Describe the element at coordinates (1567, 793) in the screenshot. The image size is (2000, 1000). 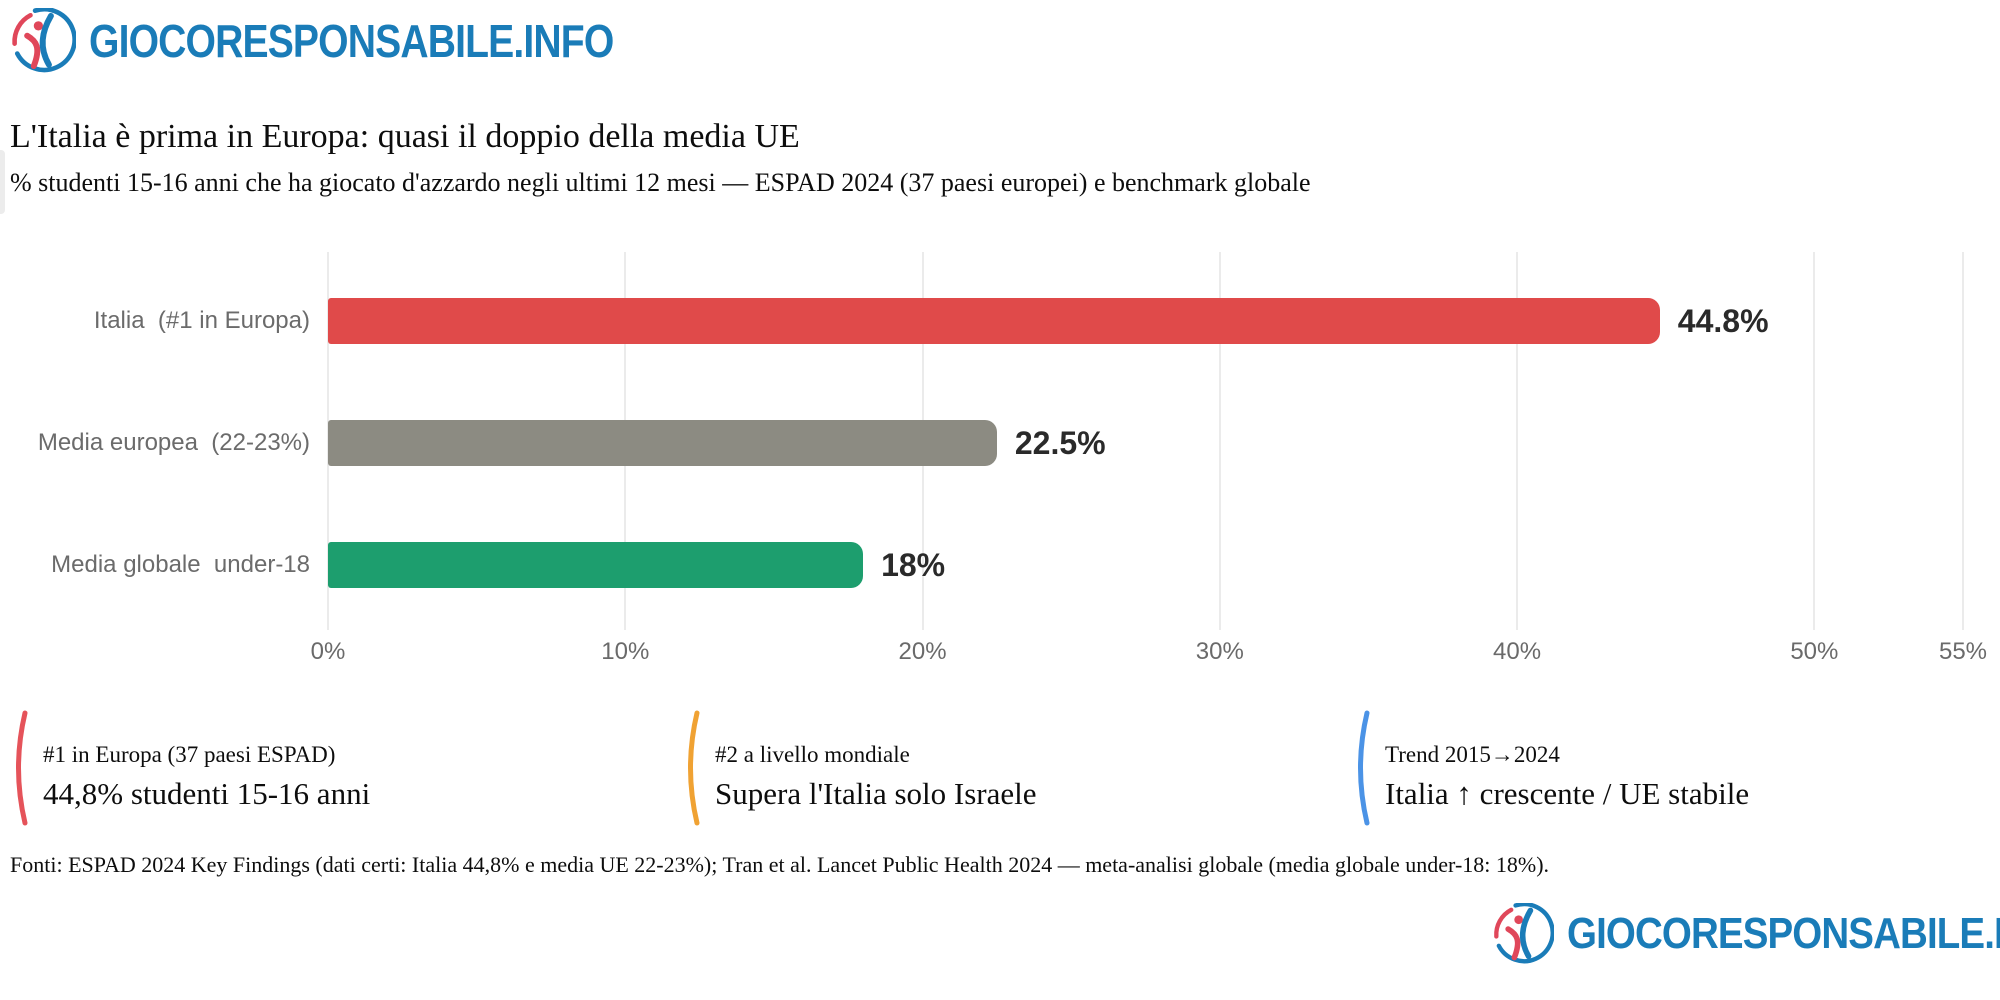
I see `callout-value: Italia ↑ crescente / UE stabile` at that location.